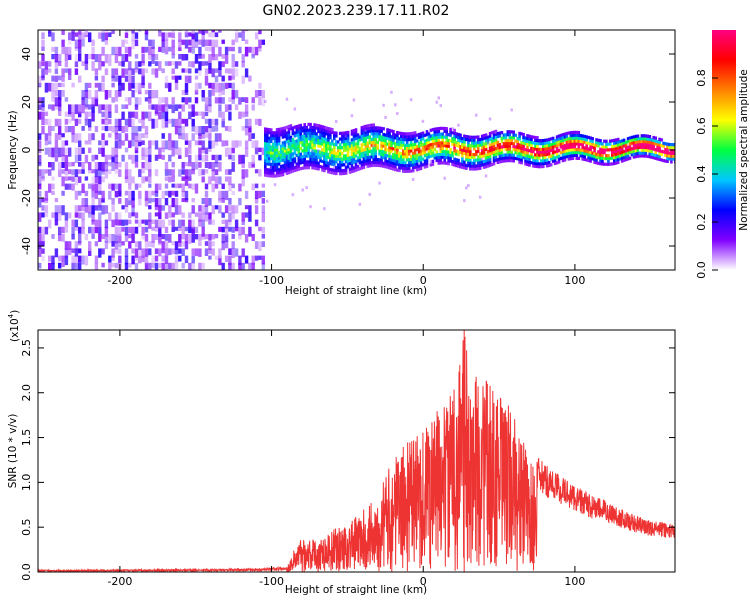 The image size is (750, 600). I want to click on spectrogram-x-tick-label: -100, so click(271, 280).